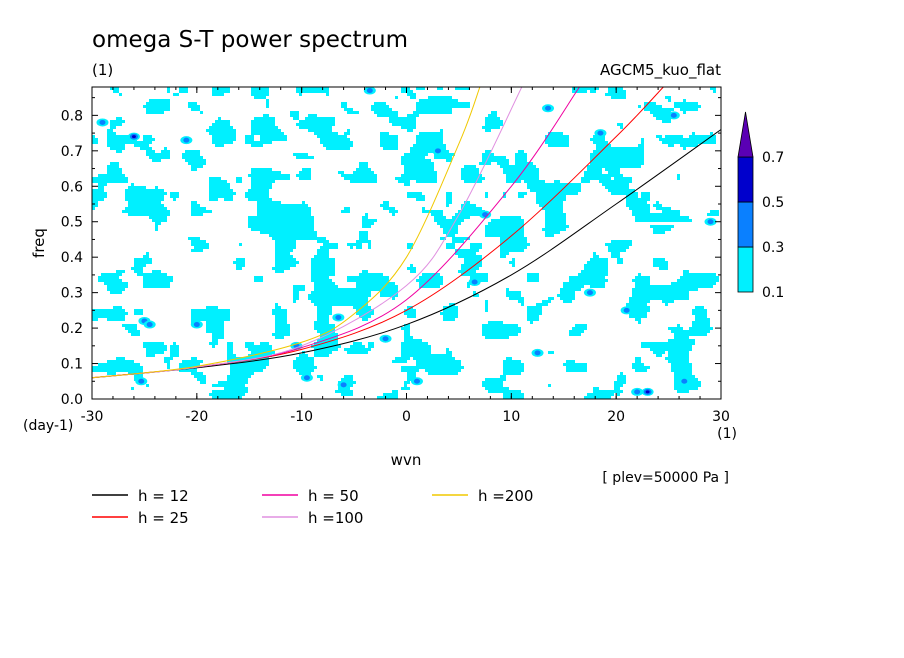 This screenshot has height=658, width=904. What do you see at coordinates (48, 426) in the screenshot?
I see `y-axis-unit: (day-1)` at bounding box center [48, 426].